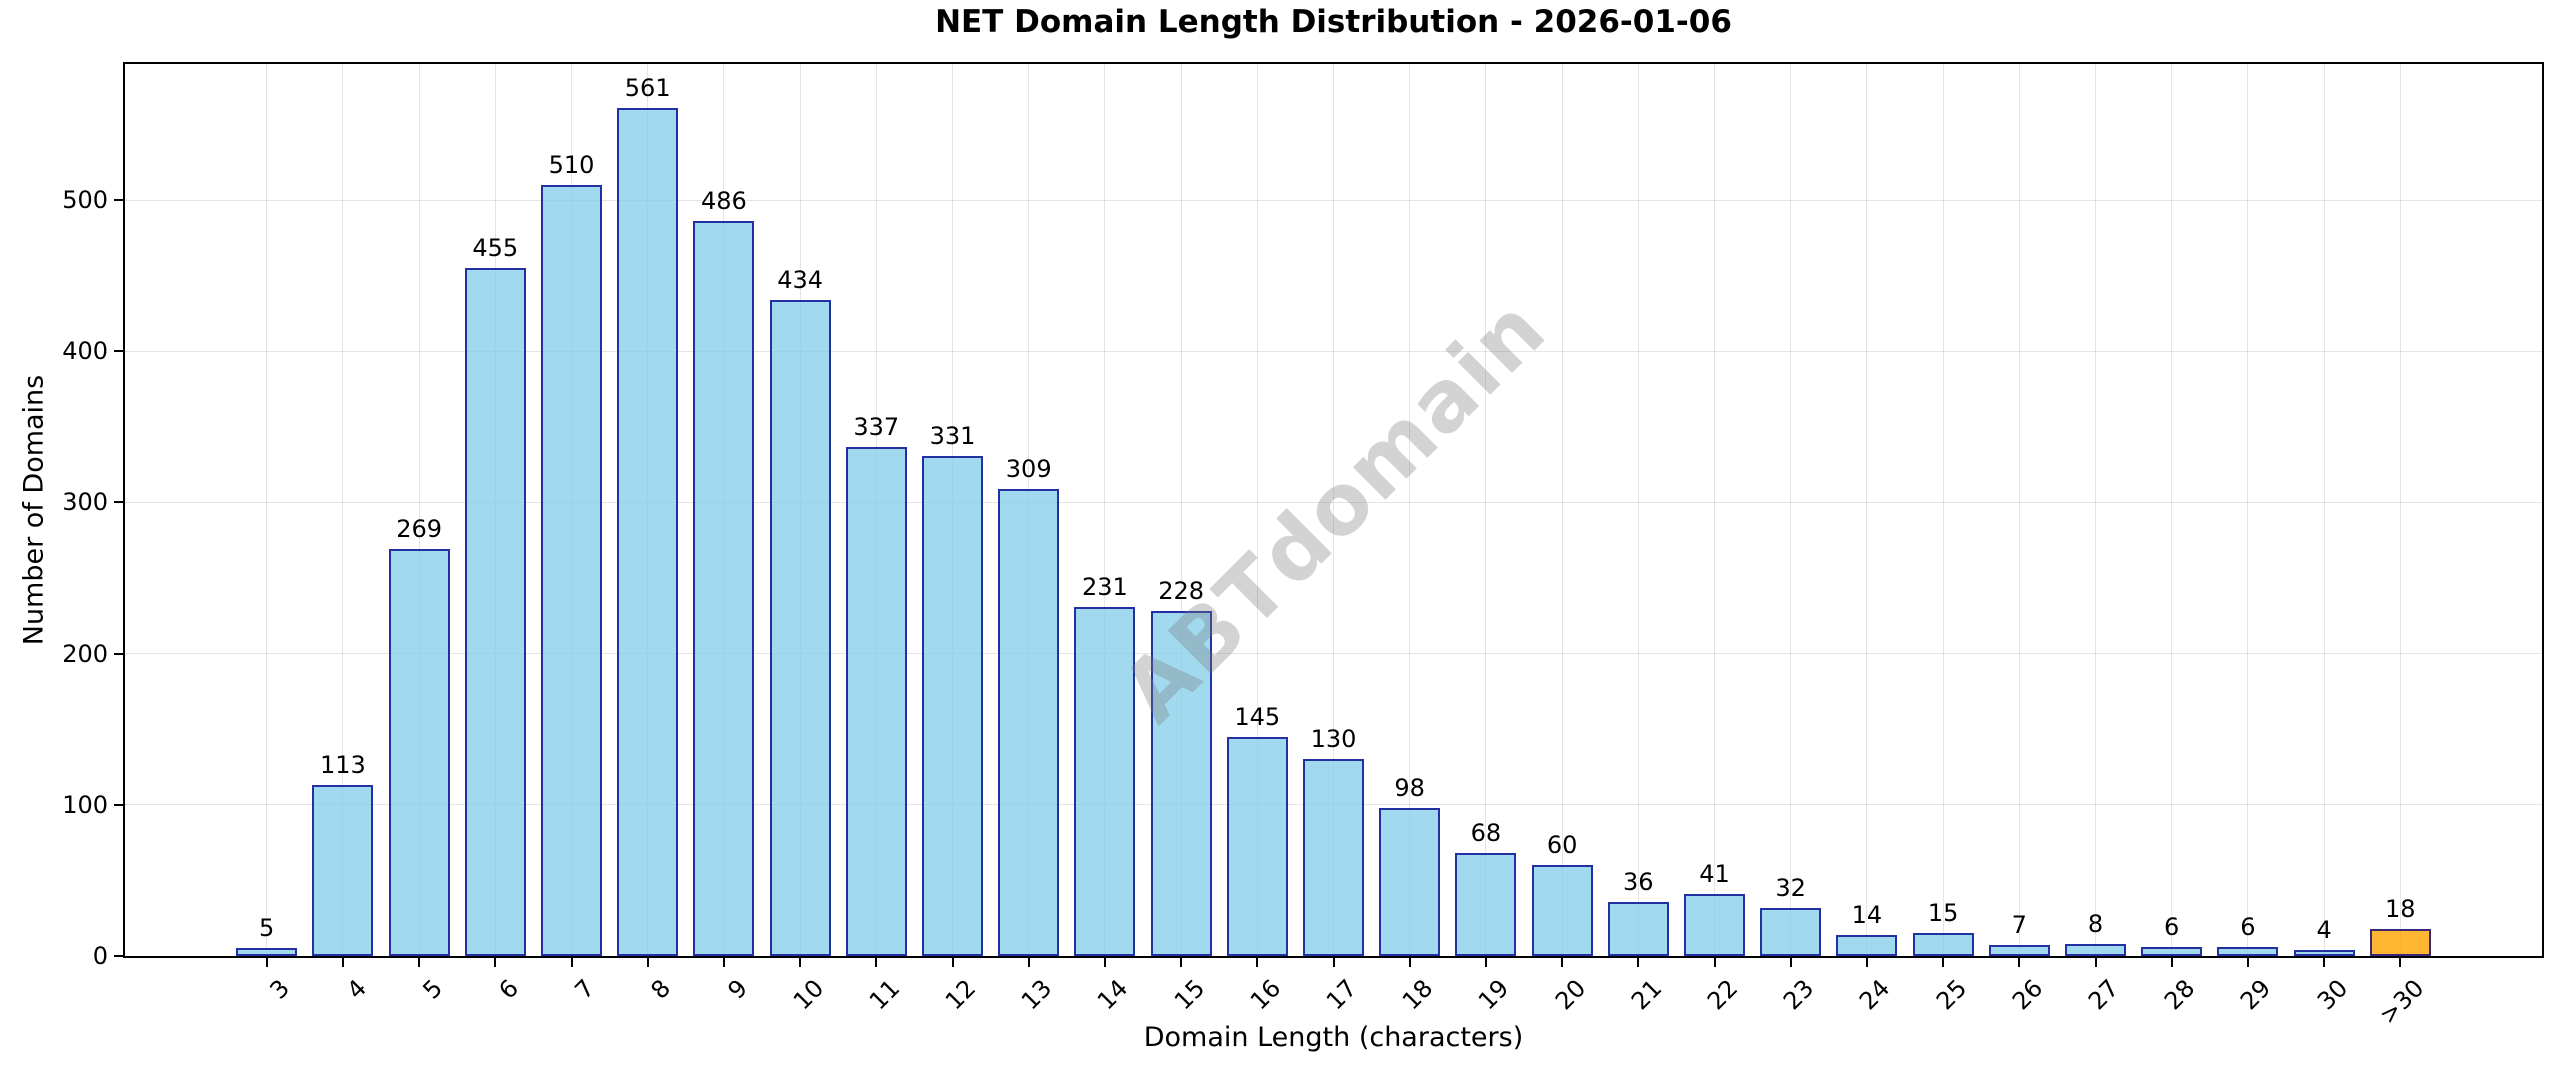 This screenshot has width=2560, height=1087. What do you see at coordinates (1951, 995) in the screenshot?
I see `x-tick-label: 25` at bounding box center [1951, 995].